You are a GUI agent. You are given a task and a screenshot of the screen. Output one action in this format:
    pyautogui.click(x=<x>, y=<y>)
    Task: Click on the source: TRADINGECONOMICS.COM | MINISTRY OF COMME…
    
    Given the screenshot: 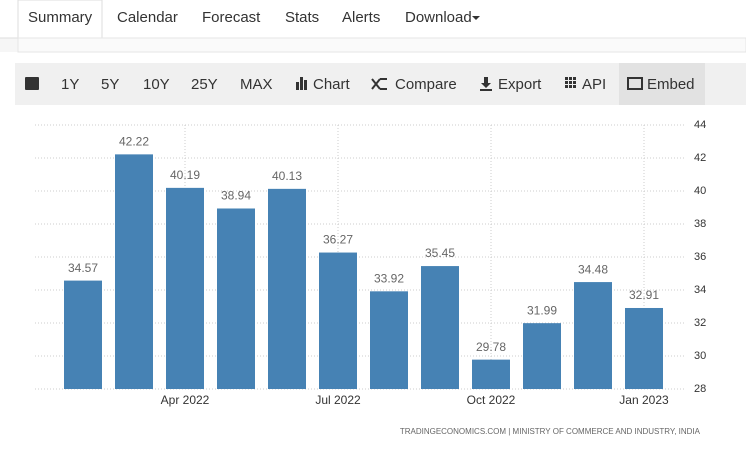 What is the action you would take?
    pyautogui.click(x=550, y=431)
    